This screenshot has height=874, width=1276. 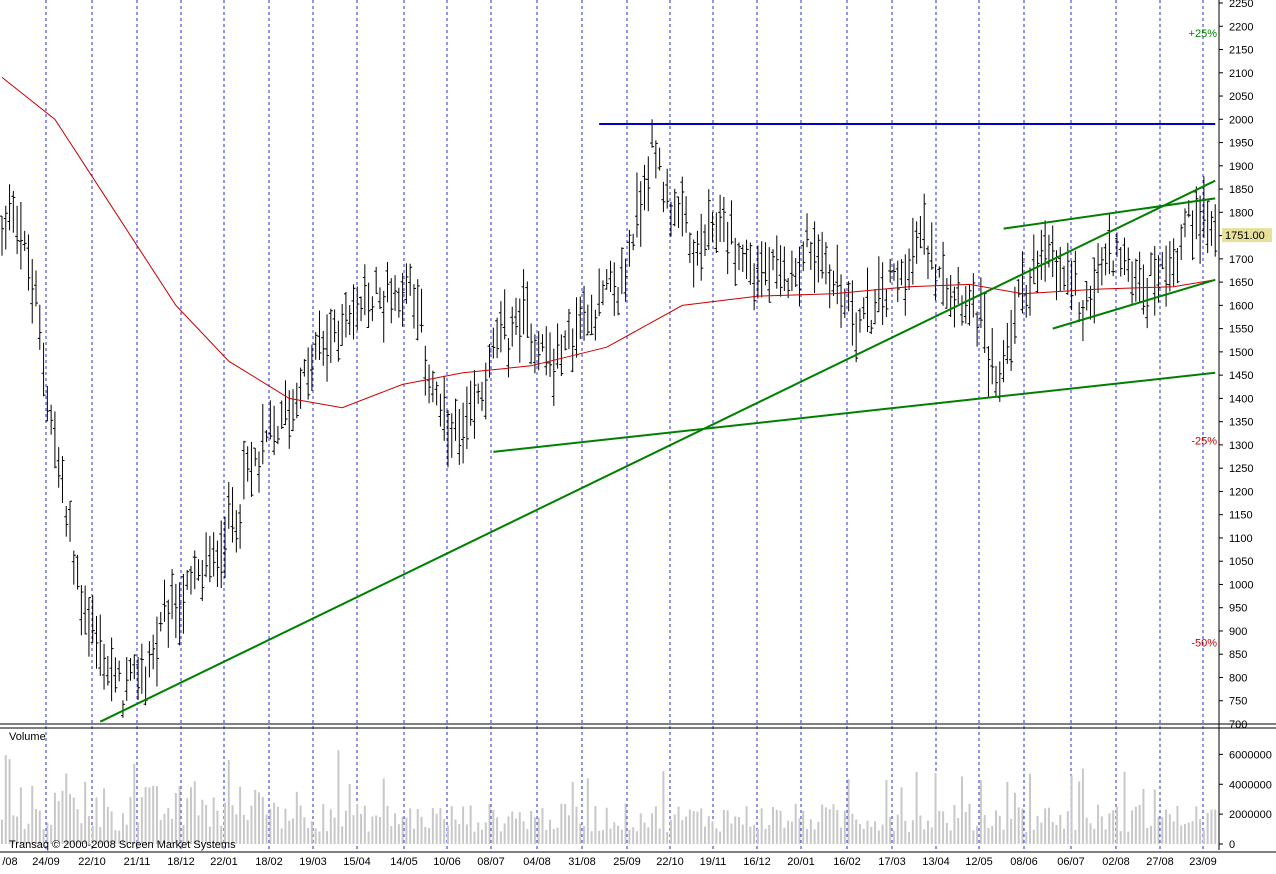 I want to click on x-tick-label: 17/03, so click(x=892, y=862).